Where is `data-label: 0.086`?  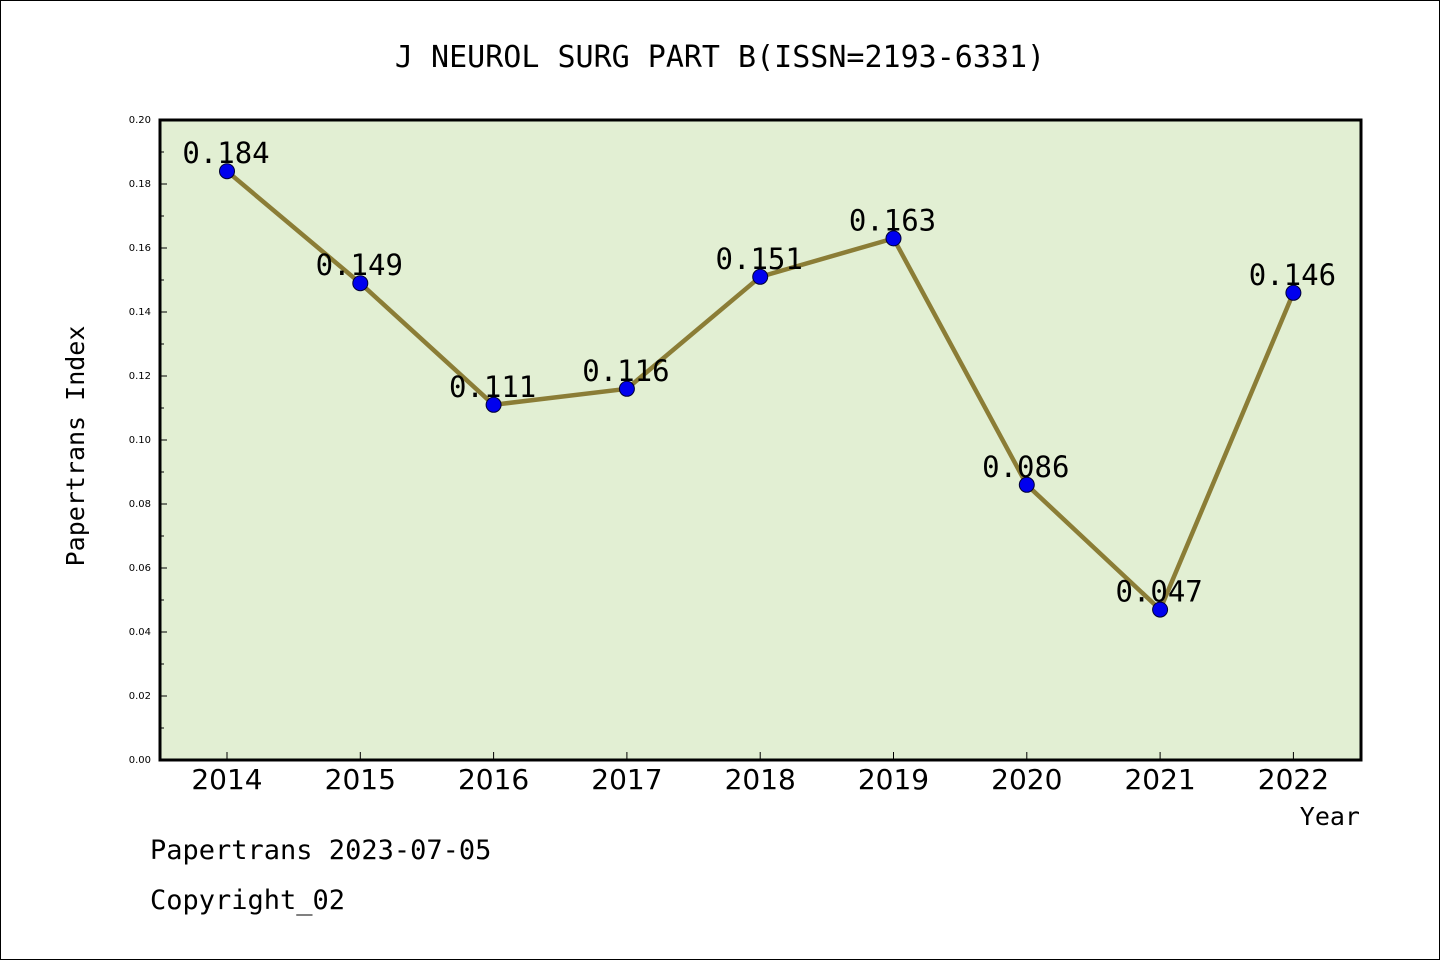
data-label: 0.086 is located at coordinates (1025, 467).